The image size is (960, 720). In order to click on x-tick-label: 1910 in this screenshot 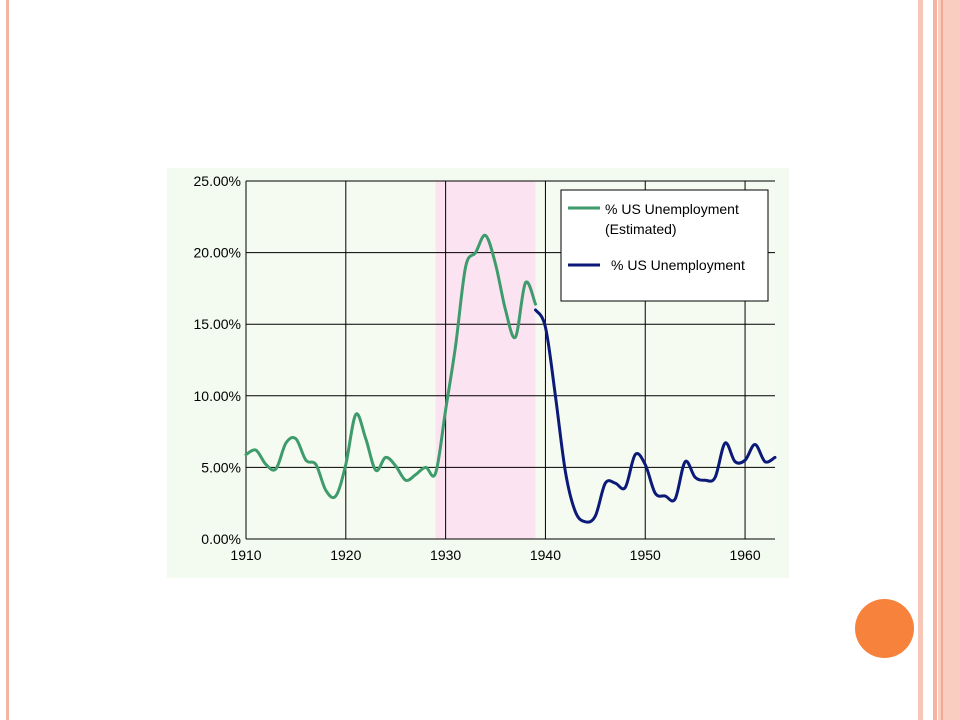, I will do `click(245, 555)`.